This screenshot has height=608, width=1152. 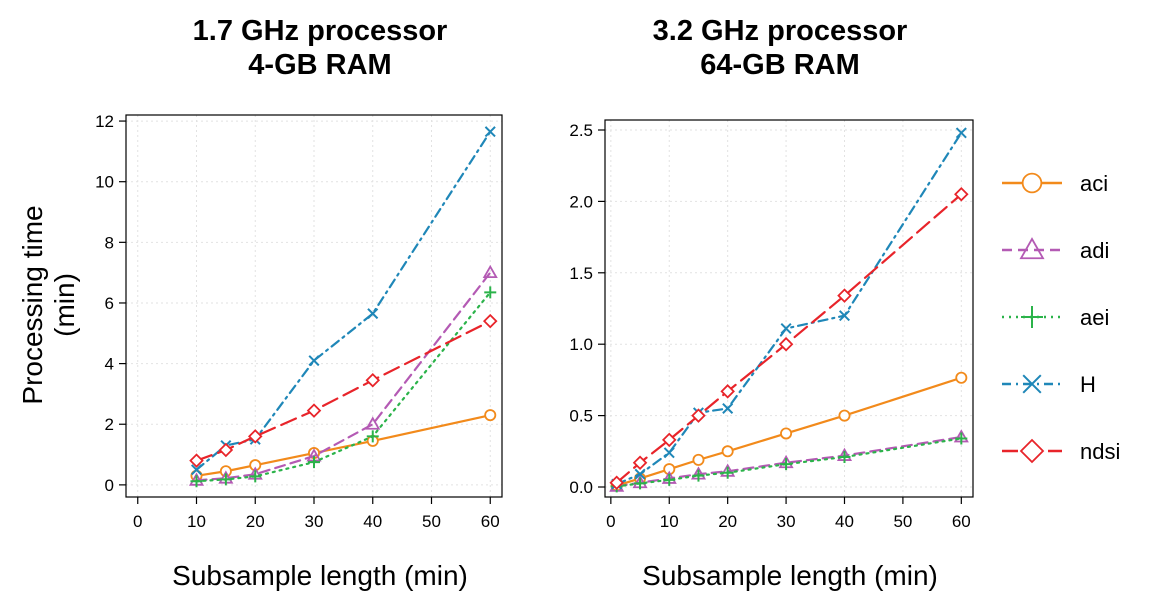 I want to click on chart-title-left: 1.7 GHz processor 4-GB RAM, so click(x=320, y=48).